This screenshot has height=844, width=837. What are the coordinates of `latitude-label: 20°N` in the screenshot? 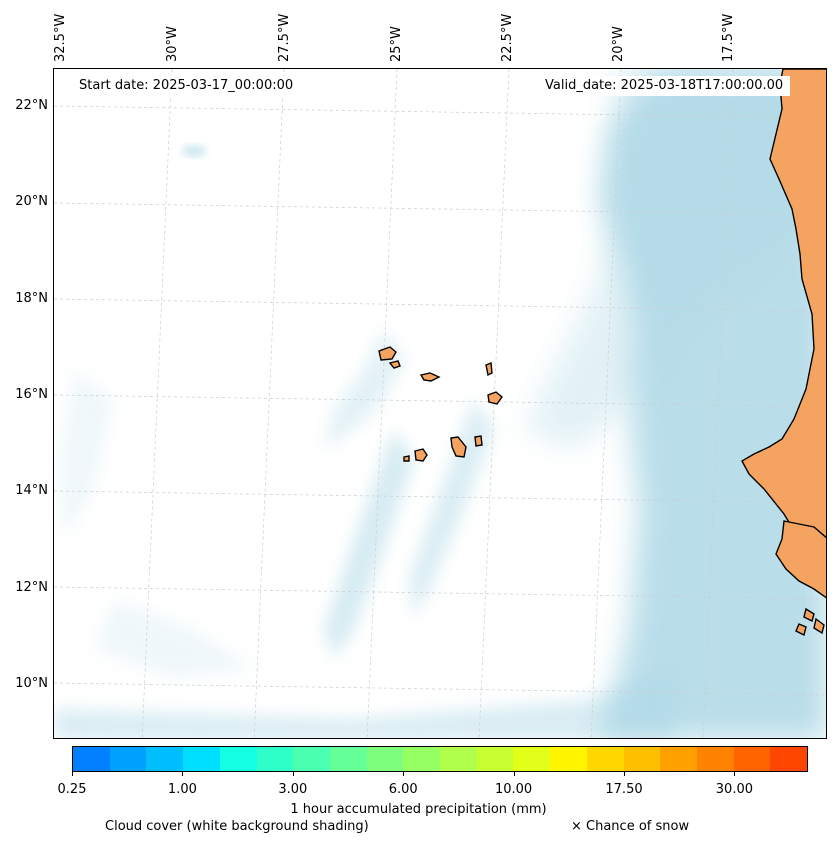 It's located at (24, 201).